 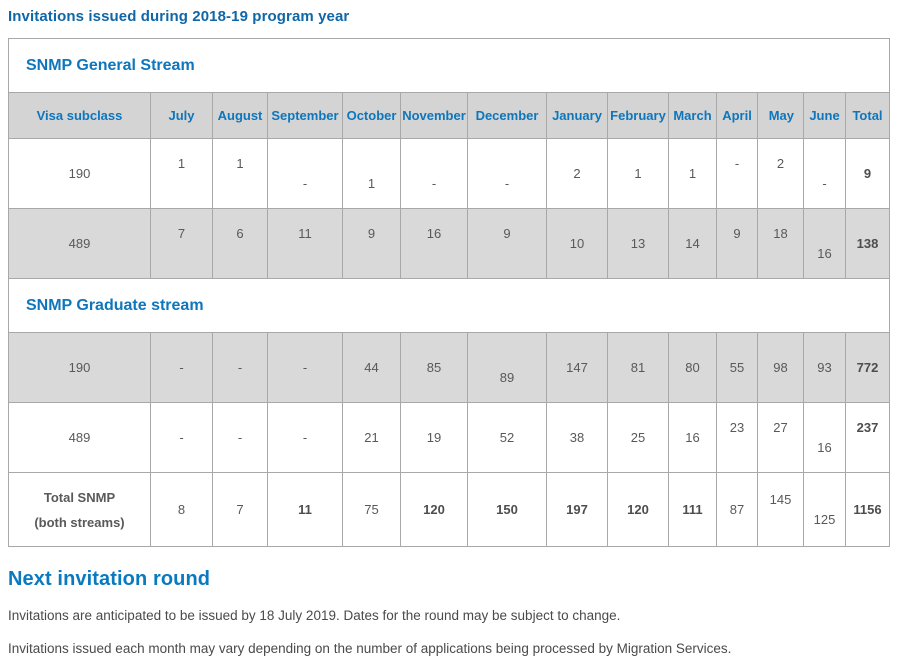 What do you see at coordinates (638, 437) in the screenshot?
I see `cell-value: 25` at bounding box center [638, 437].